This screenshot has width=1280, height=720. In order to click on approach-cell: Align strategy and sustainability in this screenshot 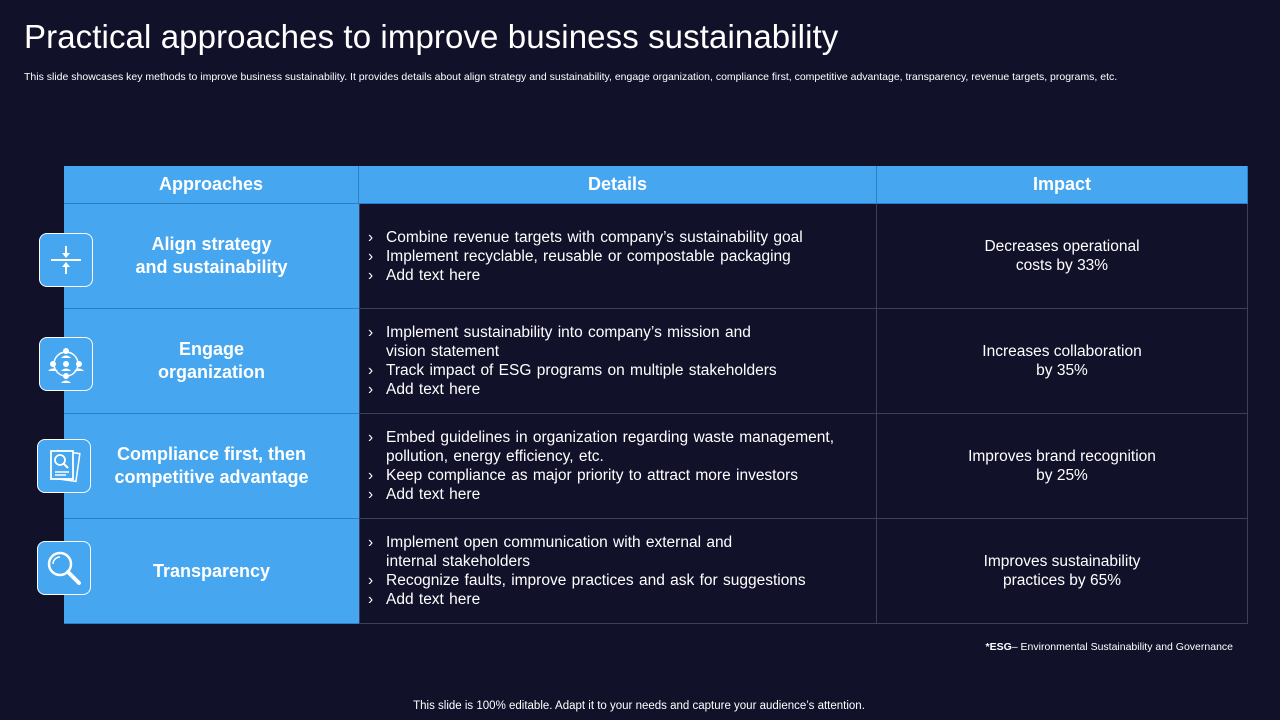, I will do `click(211, 256)`.